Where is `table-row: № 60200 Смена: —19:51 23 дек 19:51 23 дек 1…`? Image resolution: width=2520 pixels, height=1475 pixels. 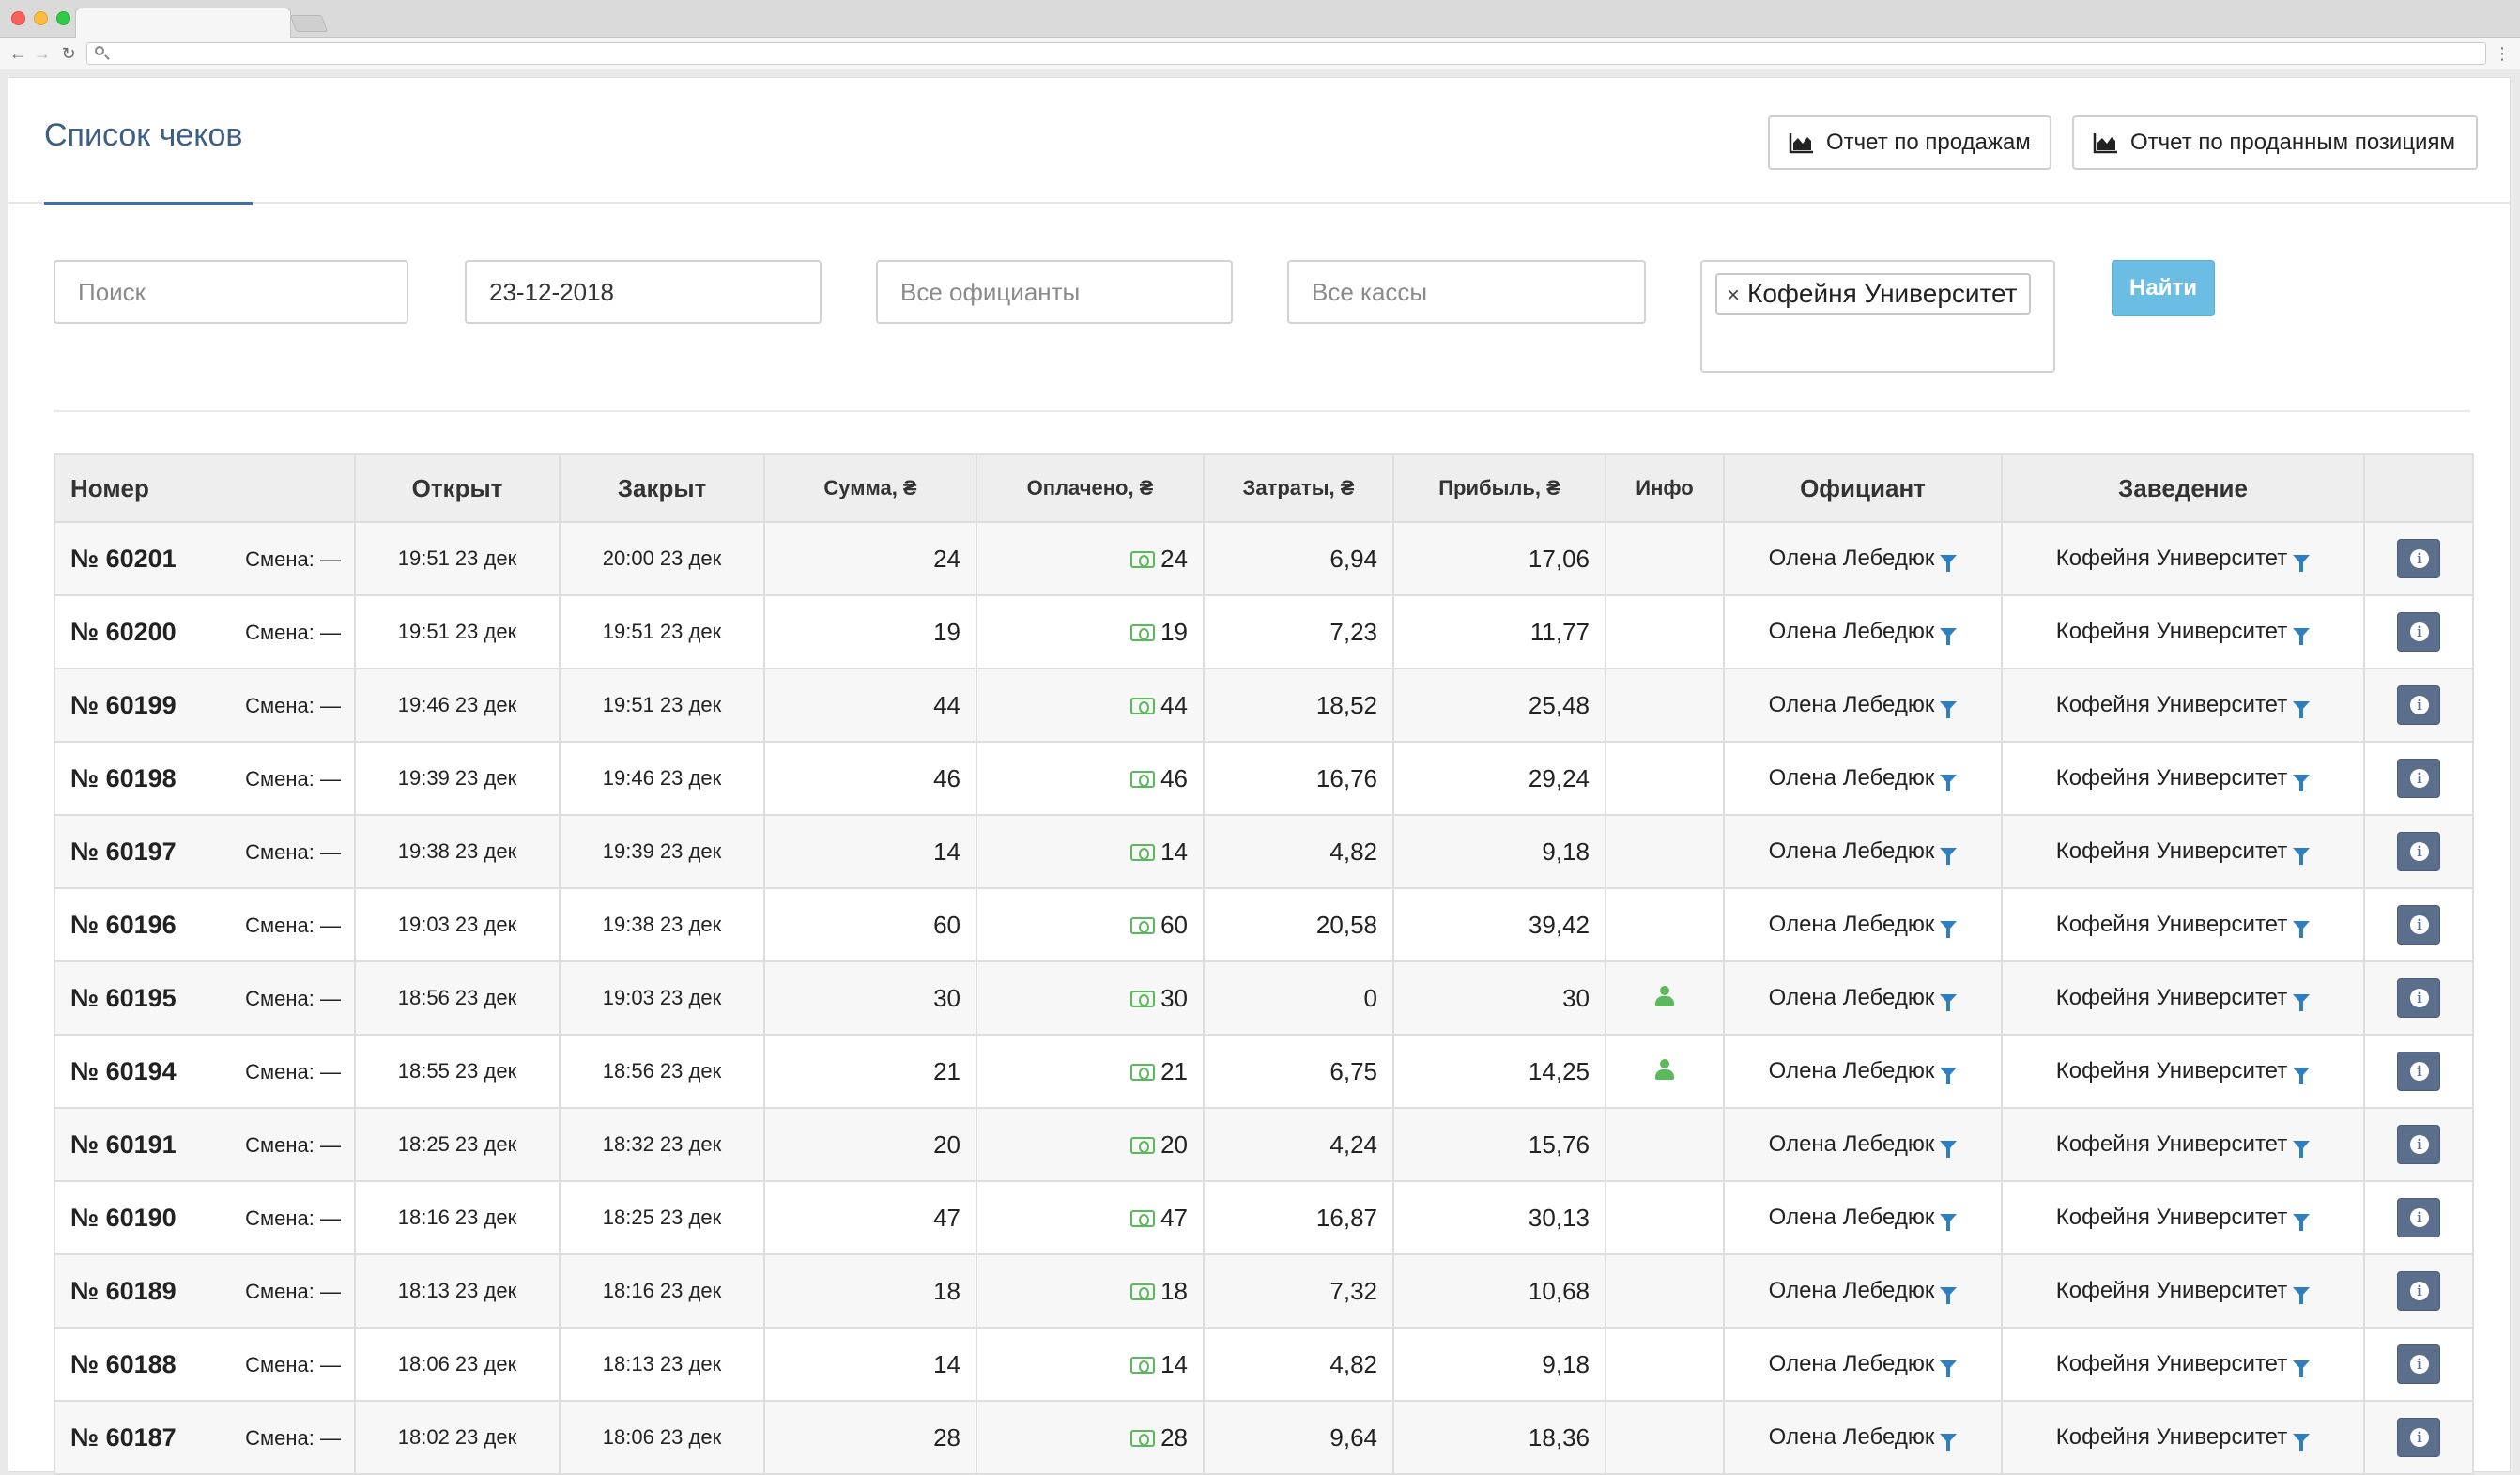
table-row: № 60200 Смена: —19:51 23 дек 19:51 23 дек 1… is located at coordinates (1264, 631).